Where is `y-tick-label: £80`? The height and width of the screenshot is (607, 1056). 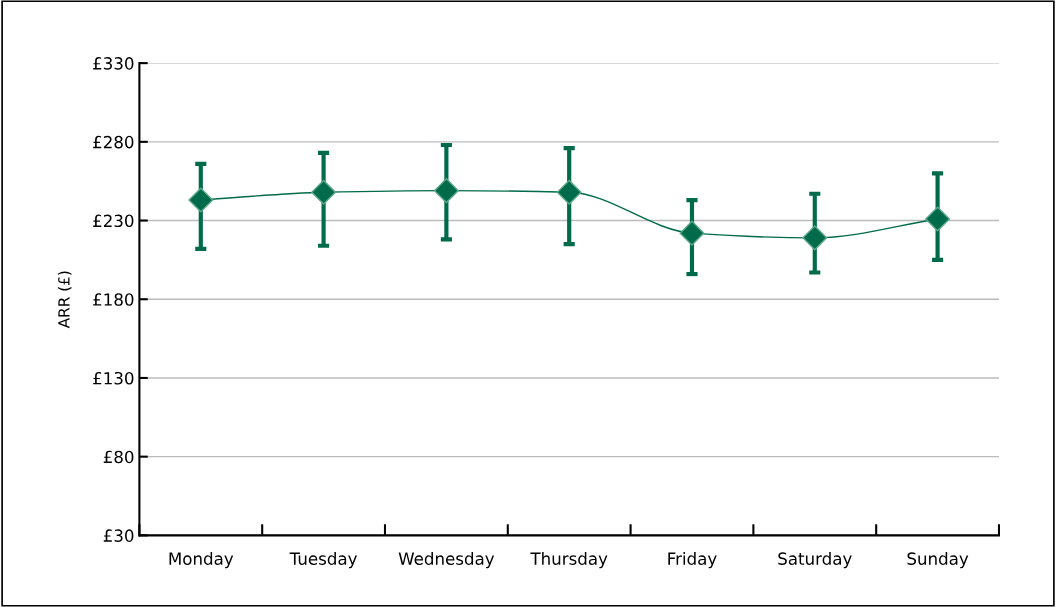 y-tick-label: £80 is located at coordinates (118, 457).